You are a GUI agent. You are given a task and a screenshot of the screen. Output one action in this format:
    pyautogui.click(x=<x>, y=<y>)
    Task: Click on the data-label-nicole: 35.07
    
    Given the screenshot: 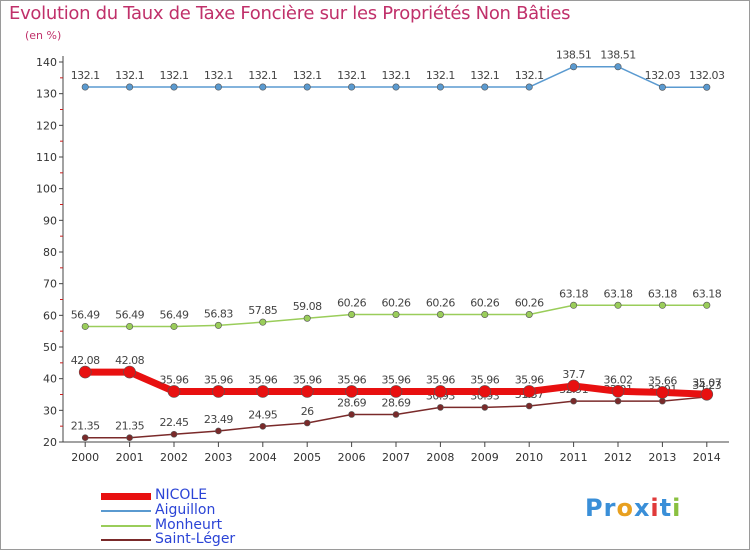 What is the action you would take?
    pyautogui.click(x=706, y=382)
    